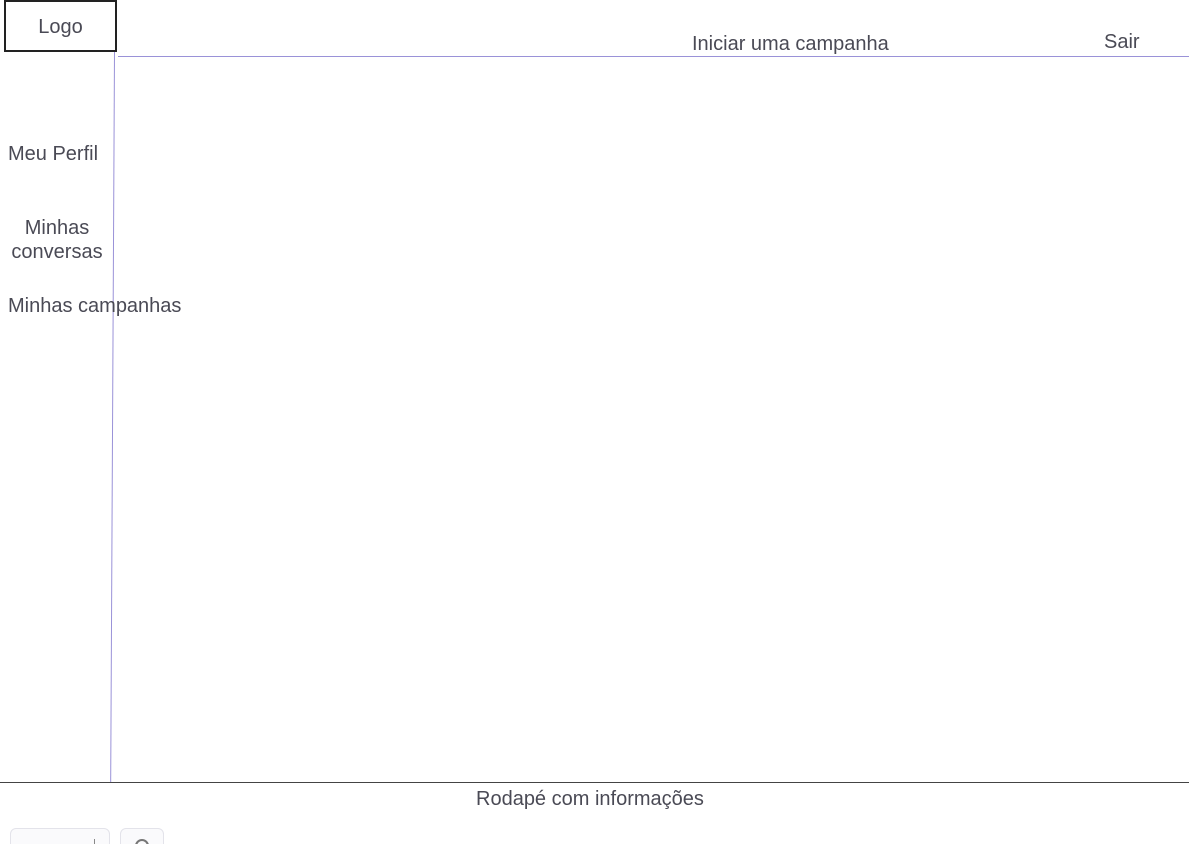 This screenshot has height=844, width=1189. What do you see at coordinates (57, 240) in the screenshot?
I see `sidebar-item-minhas-conversas: Minhas conversas` at bounding box center [57, 240].